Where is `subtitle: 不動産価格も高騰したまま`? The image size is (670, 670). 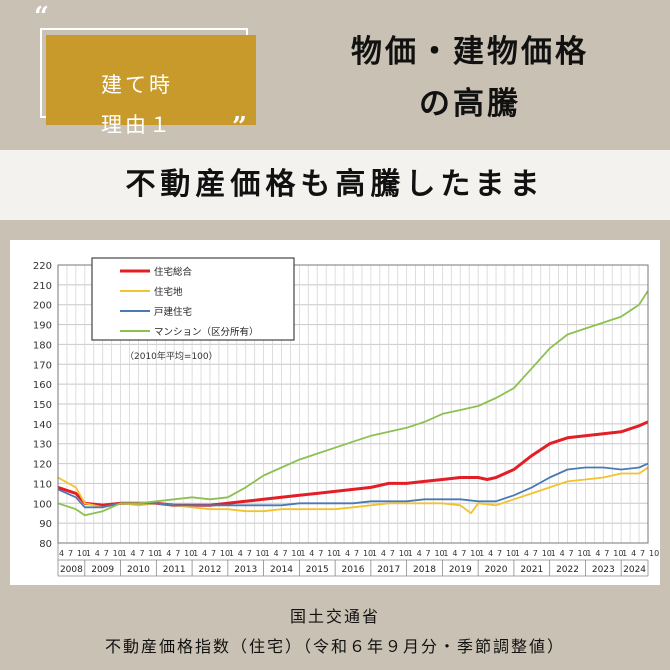 subtitle: 不動産価格も高騰したまま is located at coordinates (335, 184).